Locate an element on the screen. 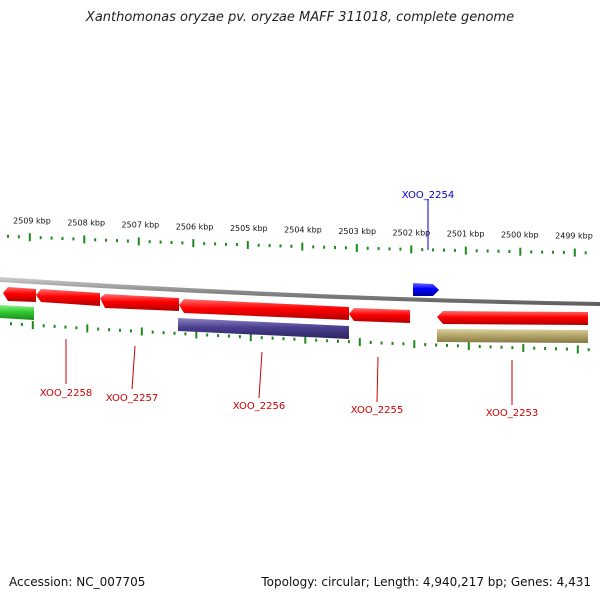  kbp-tick-label: 2508 kbp is located at coordinates (86, 222).